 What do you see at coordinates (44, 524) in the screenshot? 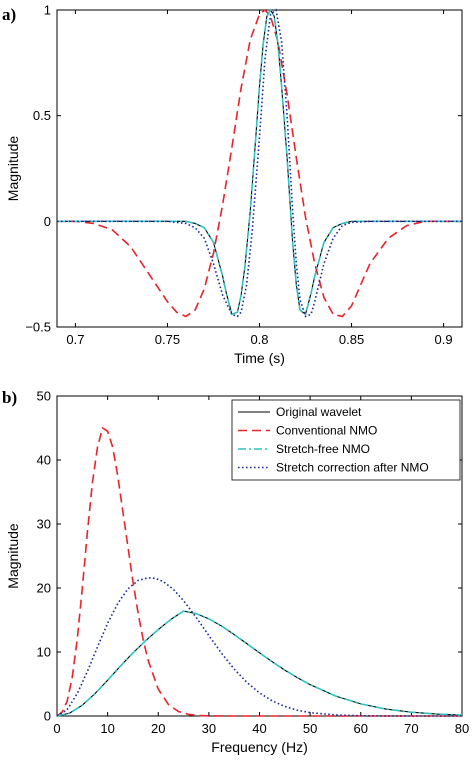
I see `y-tick-label: 30` at bounding box center [44, 524].